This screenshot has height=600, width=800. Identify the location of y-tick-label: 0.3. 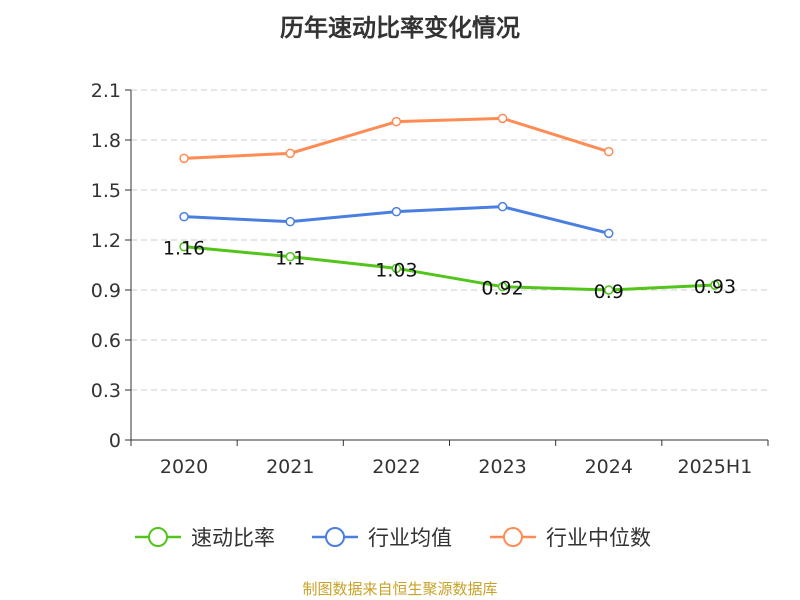
(106, 391).